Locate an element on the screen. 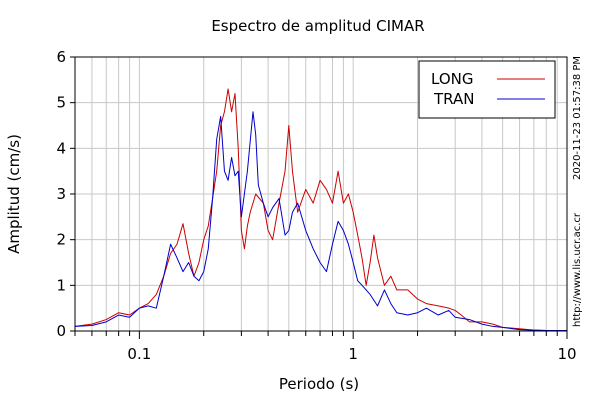 The image size is (600, 400). y-tick-label: 2 is located at coordinates (61, 240).